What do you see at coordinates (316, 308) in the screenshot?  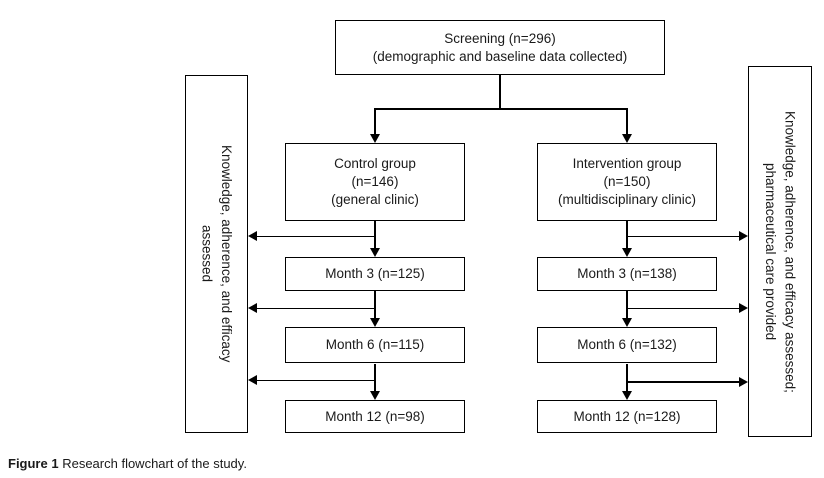 I see `connector-control-month6-branch` at bounding box center [316, 308].